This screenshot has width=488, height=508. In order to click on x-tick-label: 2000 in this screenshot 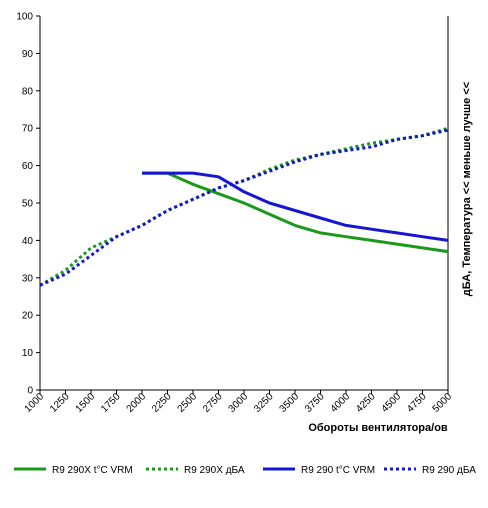, I will do `click(137, 403)`.